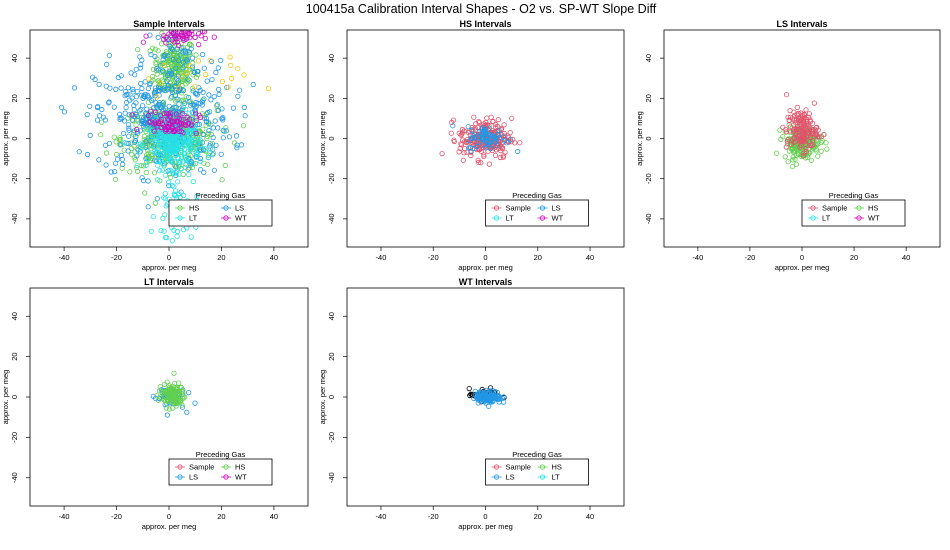 The height and width of the screenshot is (550, 950). Describe the element at coordinates (220, 468) in the screenshot. I see `legend: Preceding Gas Sample HS LS WT` at that location.